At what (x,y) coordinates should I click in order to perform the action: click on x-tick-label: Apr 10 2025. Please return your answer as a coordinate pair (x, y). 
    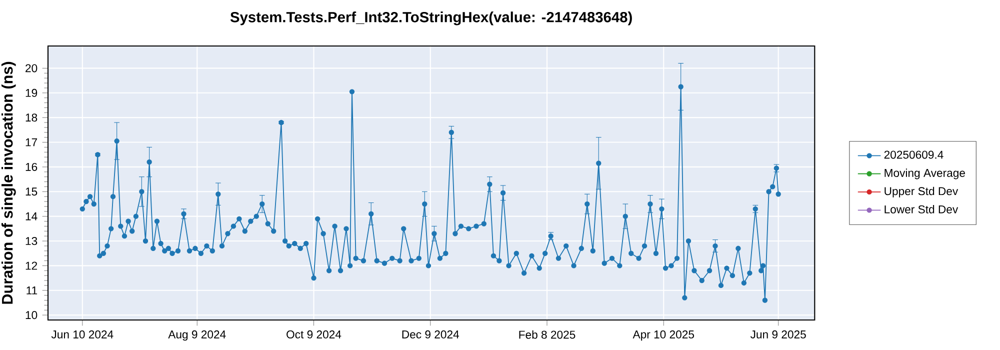
    Looking at the image, I should click on (663, 335).